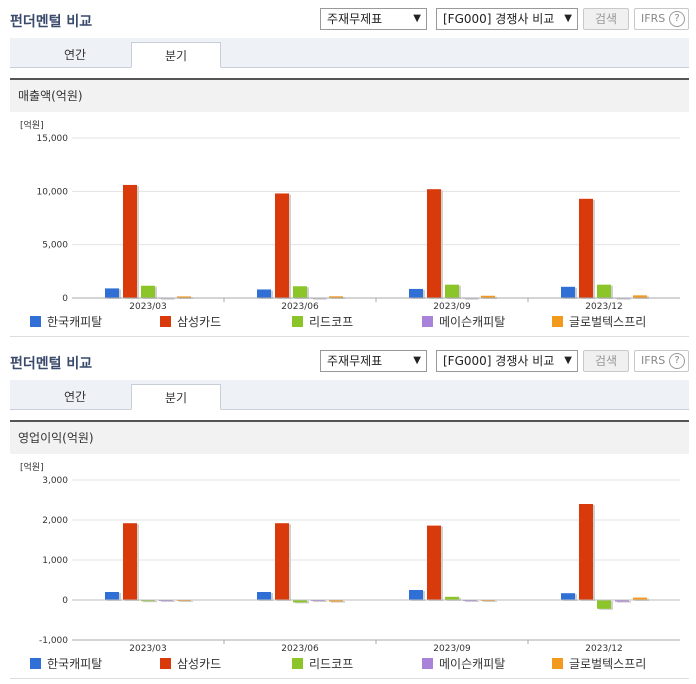  Describe the element at coordinates (32, 467) in the screenshot. I see `y-axis-label: [억원]` at that location.